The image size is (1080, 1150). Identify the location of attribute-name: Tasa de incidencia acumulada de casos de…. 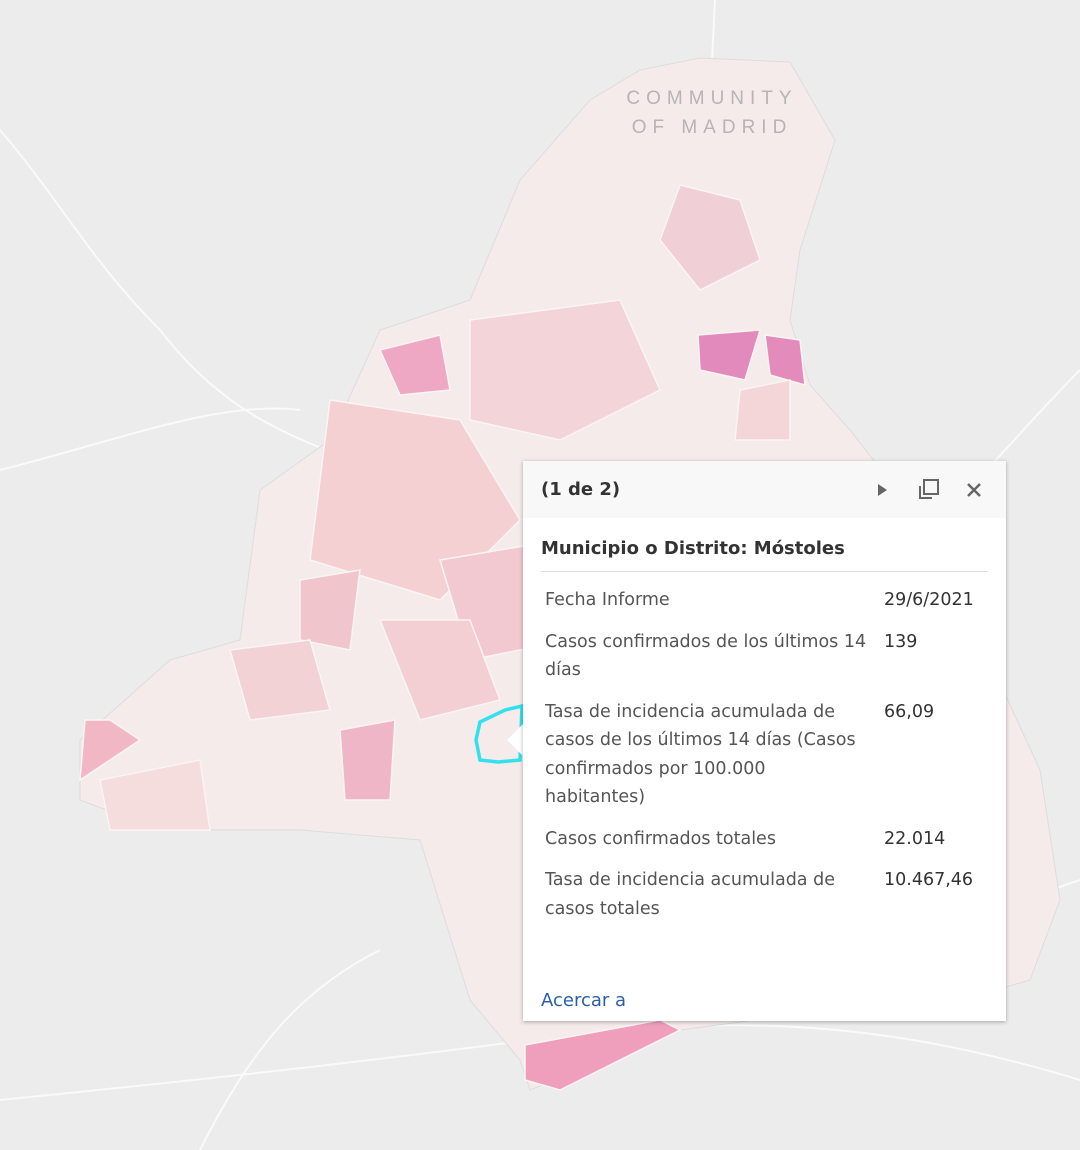
(700, 754).